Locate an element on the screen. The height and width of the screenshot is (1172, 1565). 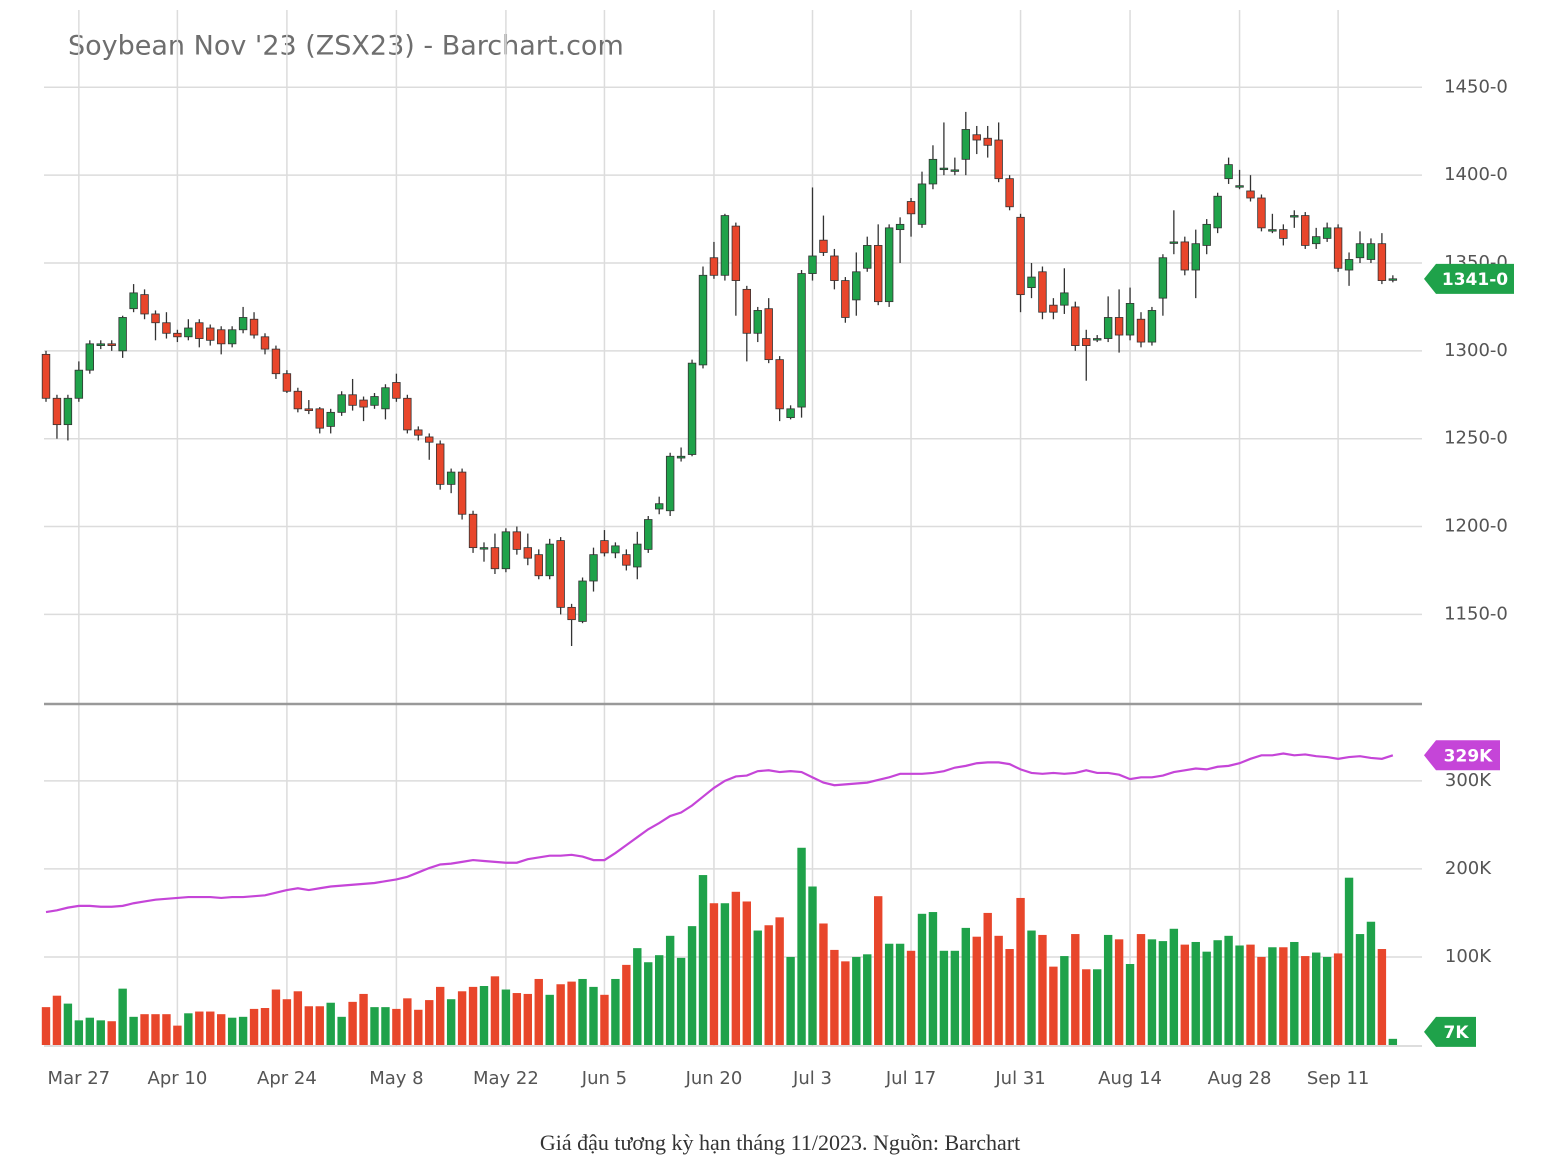
y-tick-label: 1150-0 is located at coordinates (1476, 613).